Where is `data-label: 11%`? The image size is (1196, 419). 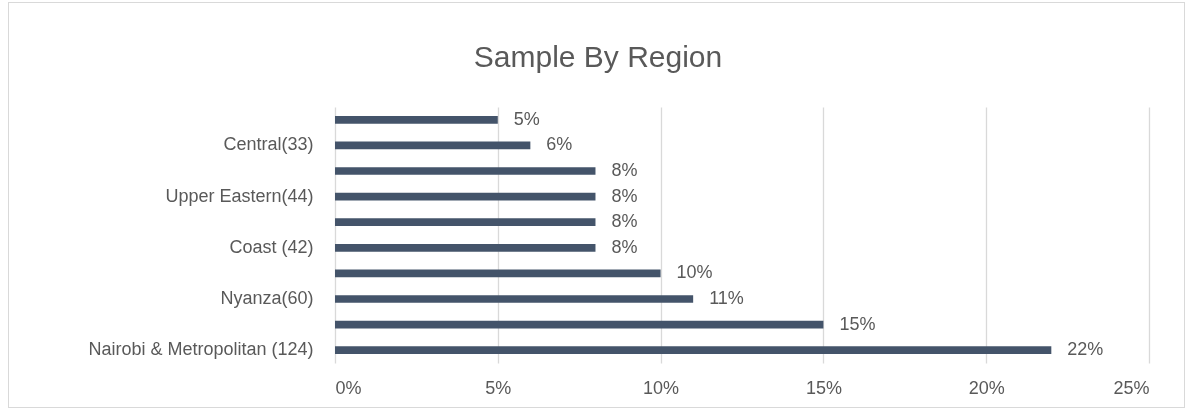
data-label: 11% is located at coordinates (726, 298).